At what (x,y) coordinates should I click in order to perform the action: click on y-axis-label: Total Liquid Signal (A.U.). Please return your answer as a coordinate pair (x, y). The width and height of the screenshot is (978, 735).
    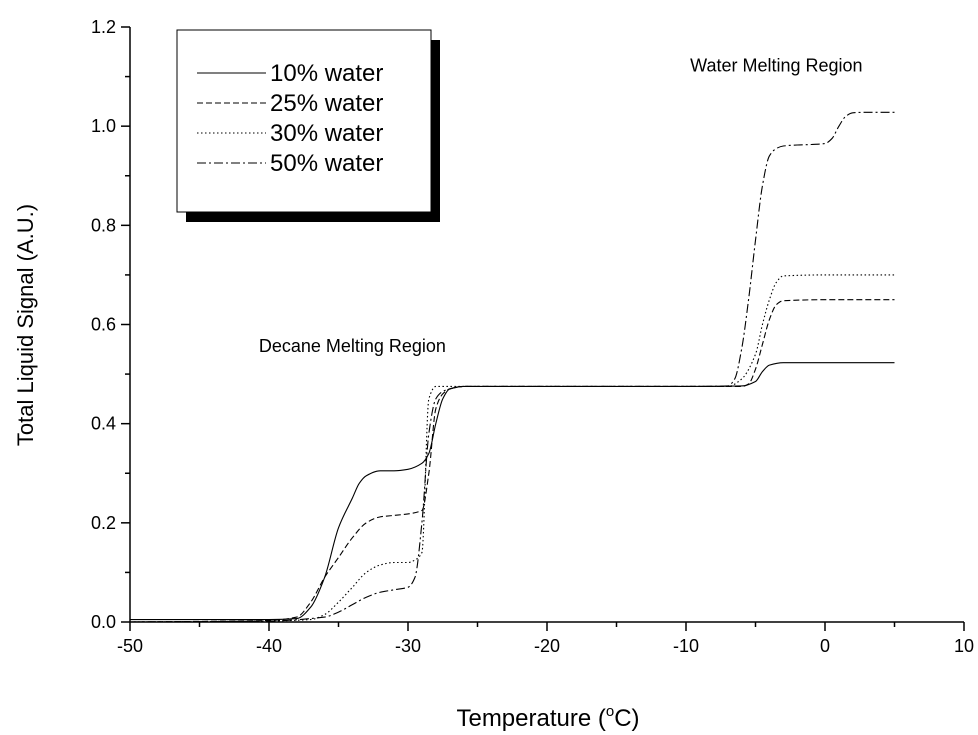
    Looking at the image, I should click on (25, 325).